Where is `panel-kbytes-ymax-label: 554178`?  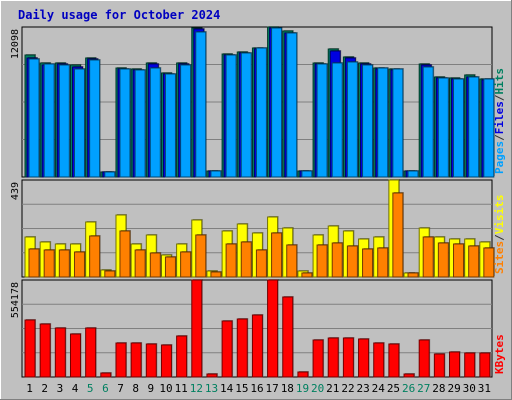
panel-kbytes-ymax-label: 554178 is located at coordinates (15, 300).